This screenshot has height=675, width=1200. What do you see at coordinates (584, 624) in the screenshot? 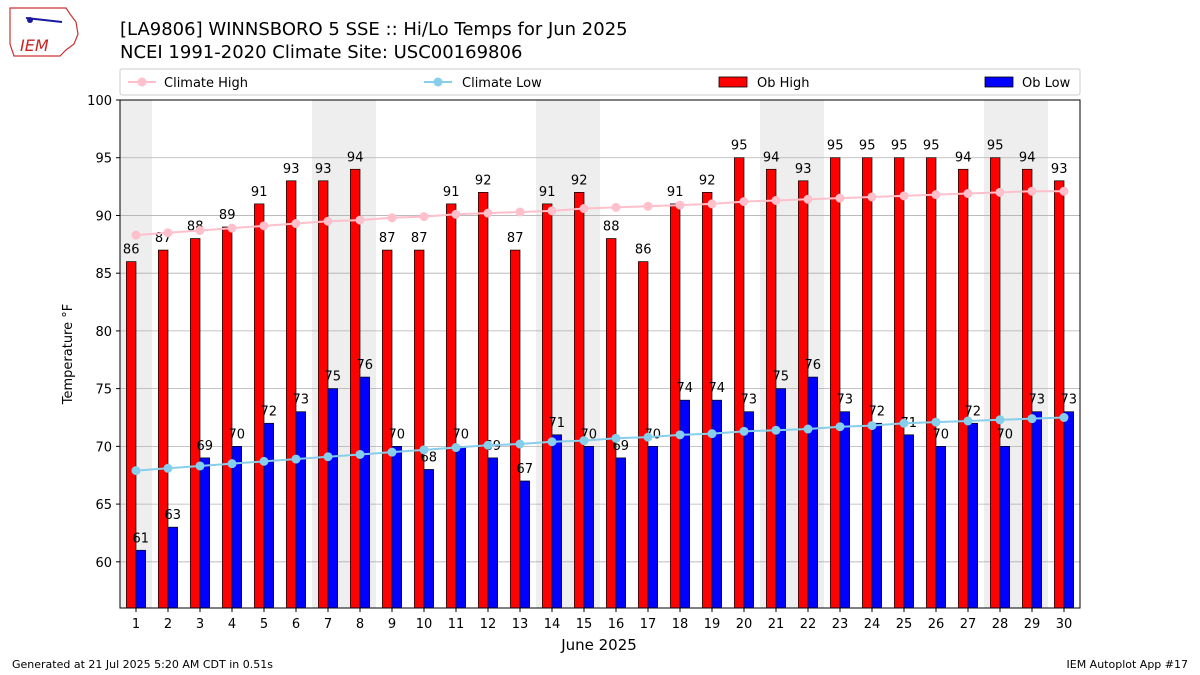
I see `x-tick-label: 15` at bounding box center [584, 624].